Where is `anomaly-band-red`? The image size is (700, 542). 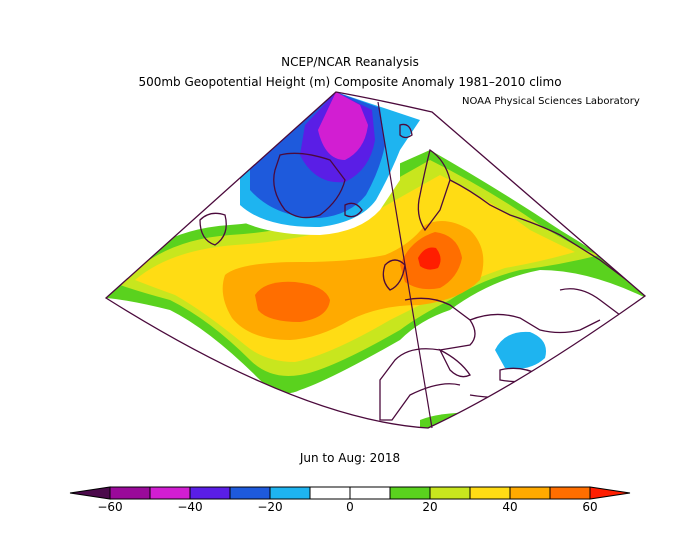 anomaly-band-red is located at coordinates (429, 258).